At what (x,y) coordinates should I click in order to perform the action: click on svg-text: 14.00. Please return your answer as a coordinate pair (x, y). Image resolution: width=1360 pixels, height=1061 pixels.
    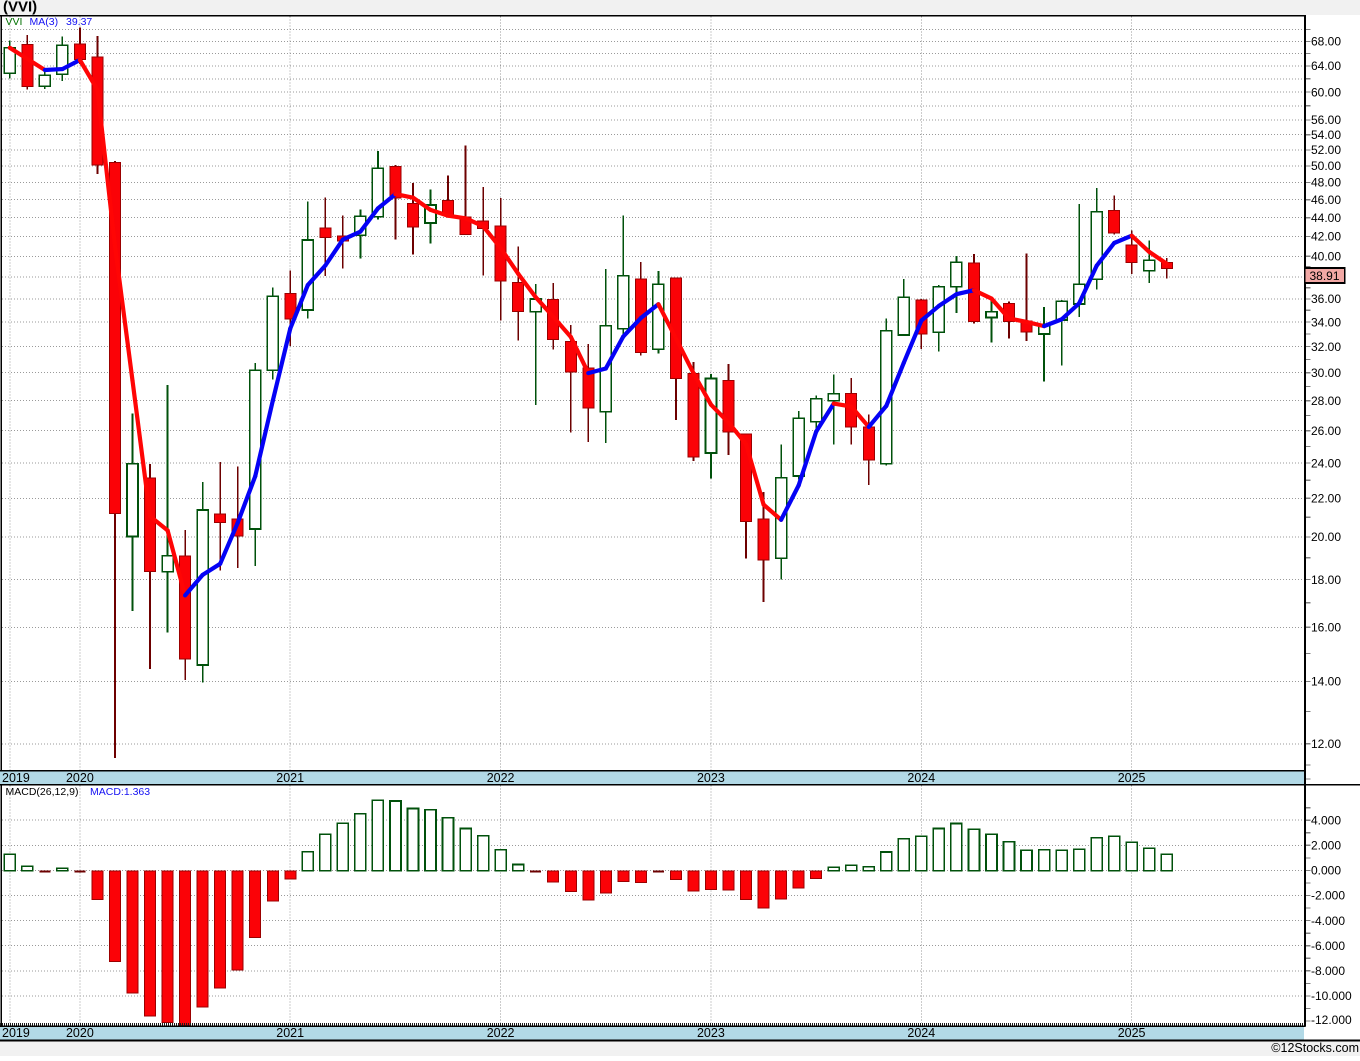
    Looking at the image, I should click on (1326, 682).